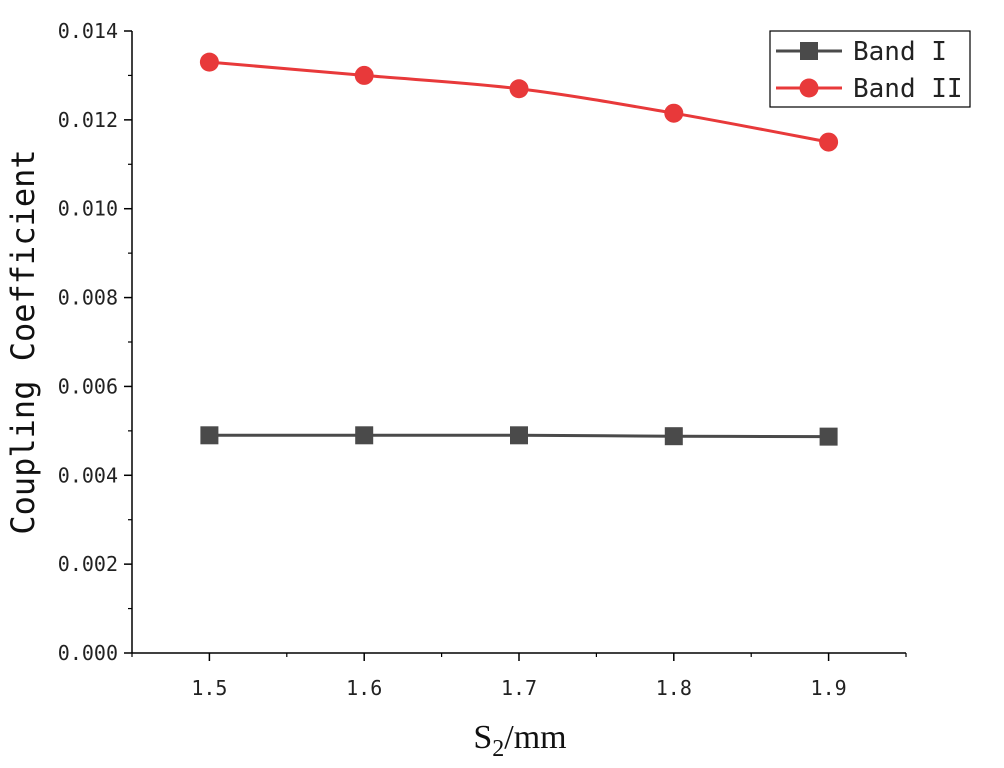  What do you see at coordinates (95, 342) in the screenshot?
I see `y-axis: 0.000 0.002 0.004 0.006 0.008 0.010 0.012 0.014` at bounding box center [95, 342].